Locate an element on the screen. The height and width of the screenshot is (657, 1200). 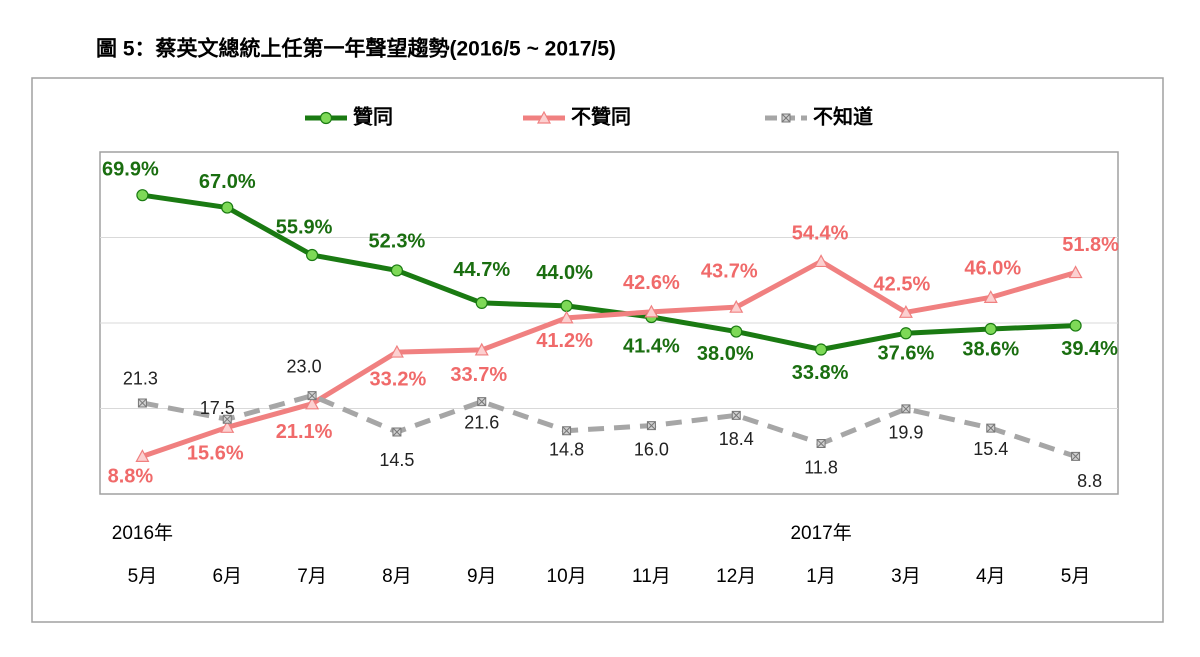
data-label: 17.5 is located at coordinates (217, 408).